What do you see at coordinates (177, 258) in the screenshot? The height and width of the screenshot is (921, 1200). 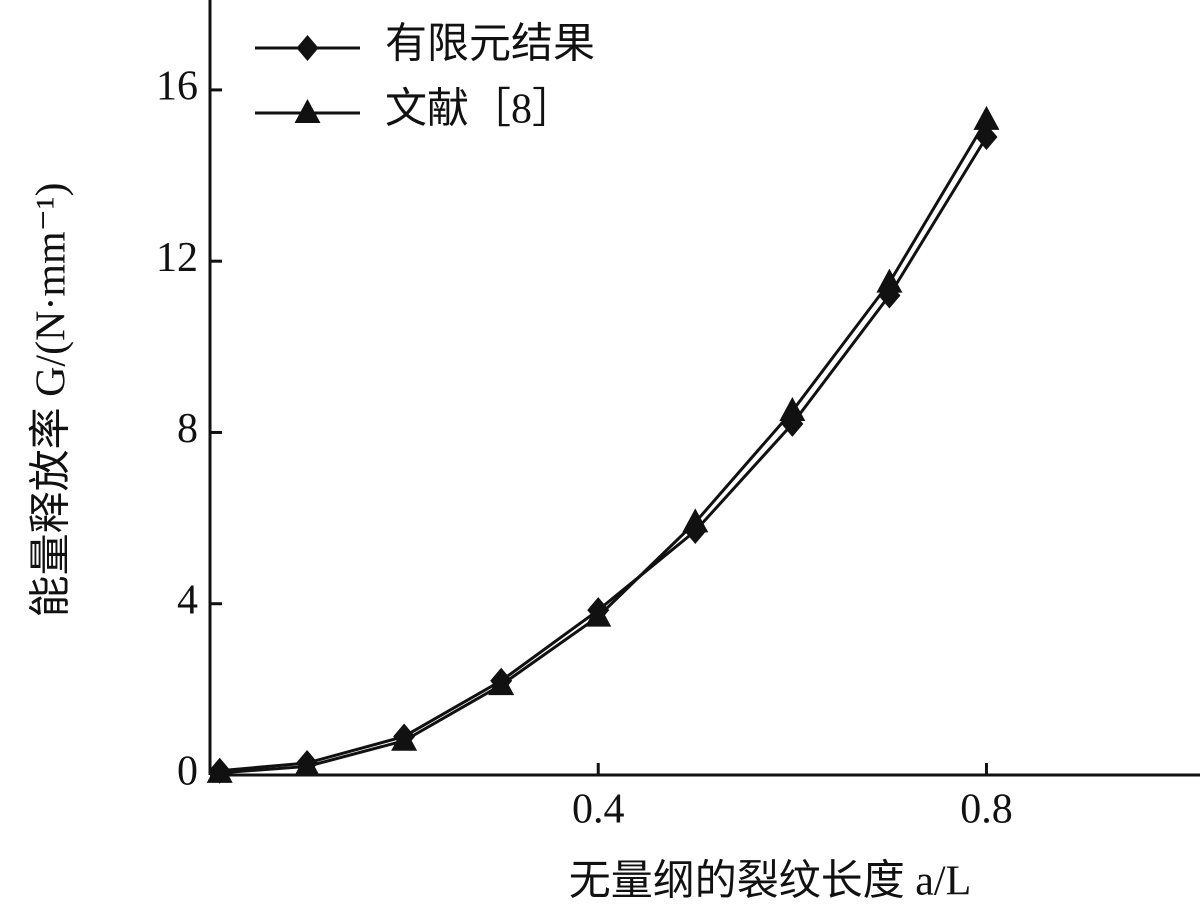 I see `y-tick-label: 12` at bounding box center [177, 258].